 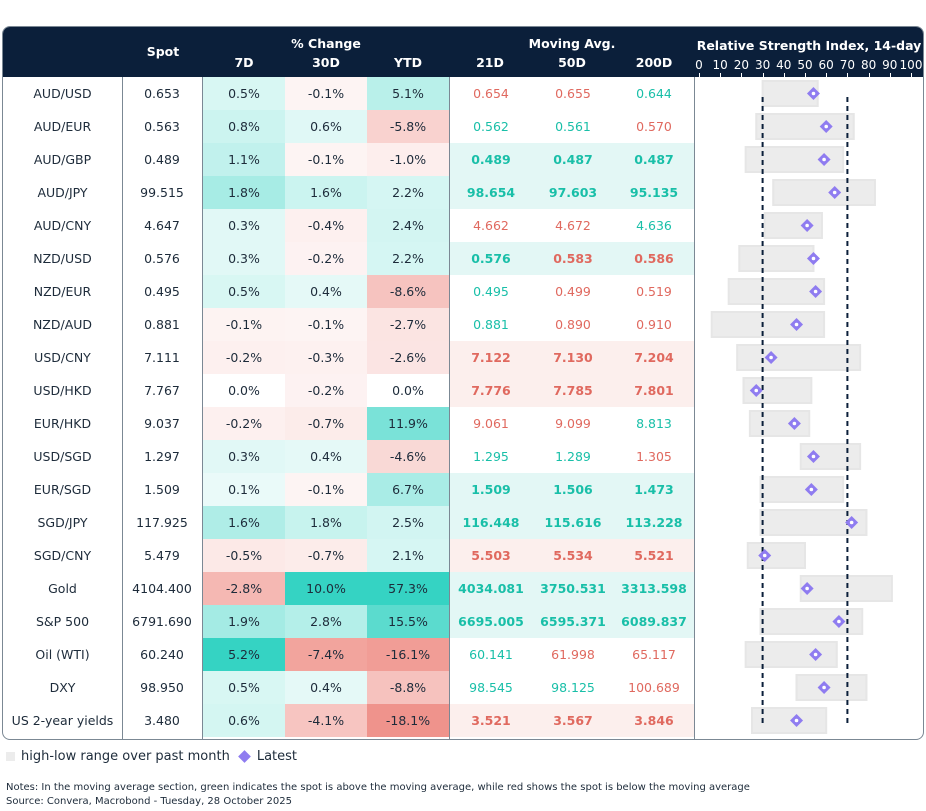 What do you see at coordinates (326, 192) in the screenshot?
I see `cell-d30: 1.6%` at bounding box center [326, 192].